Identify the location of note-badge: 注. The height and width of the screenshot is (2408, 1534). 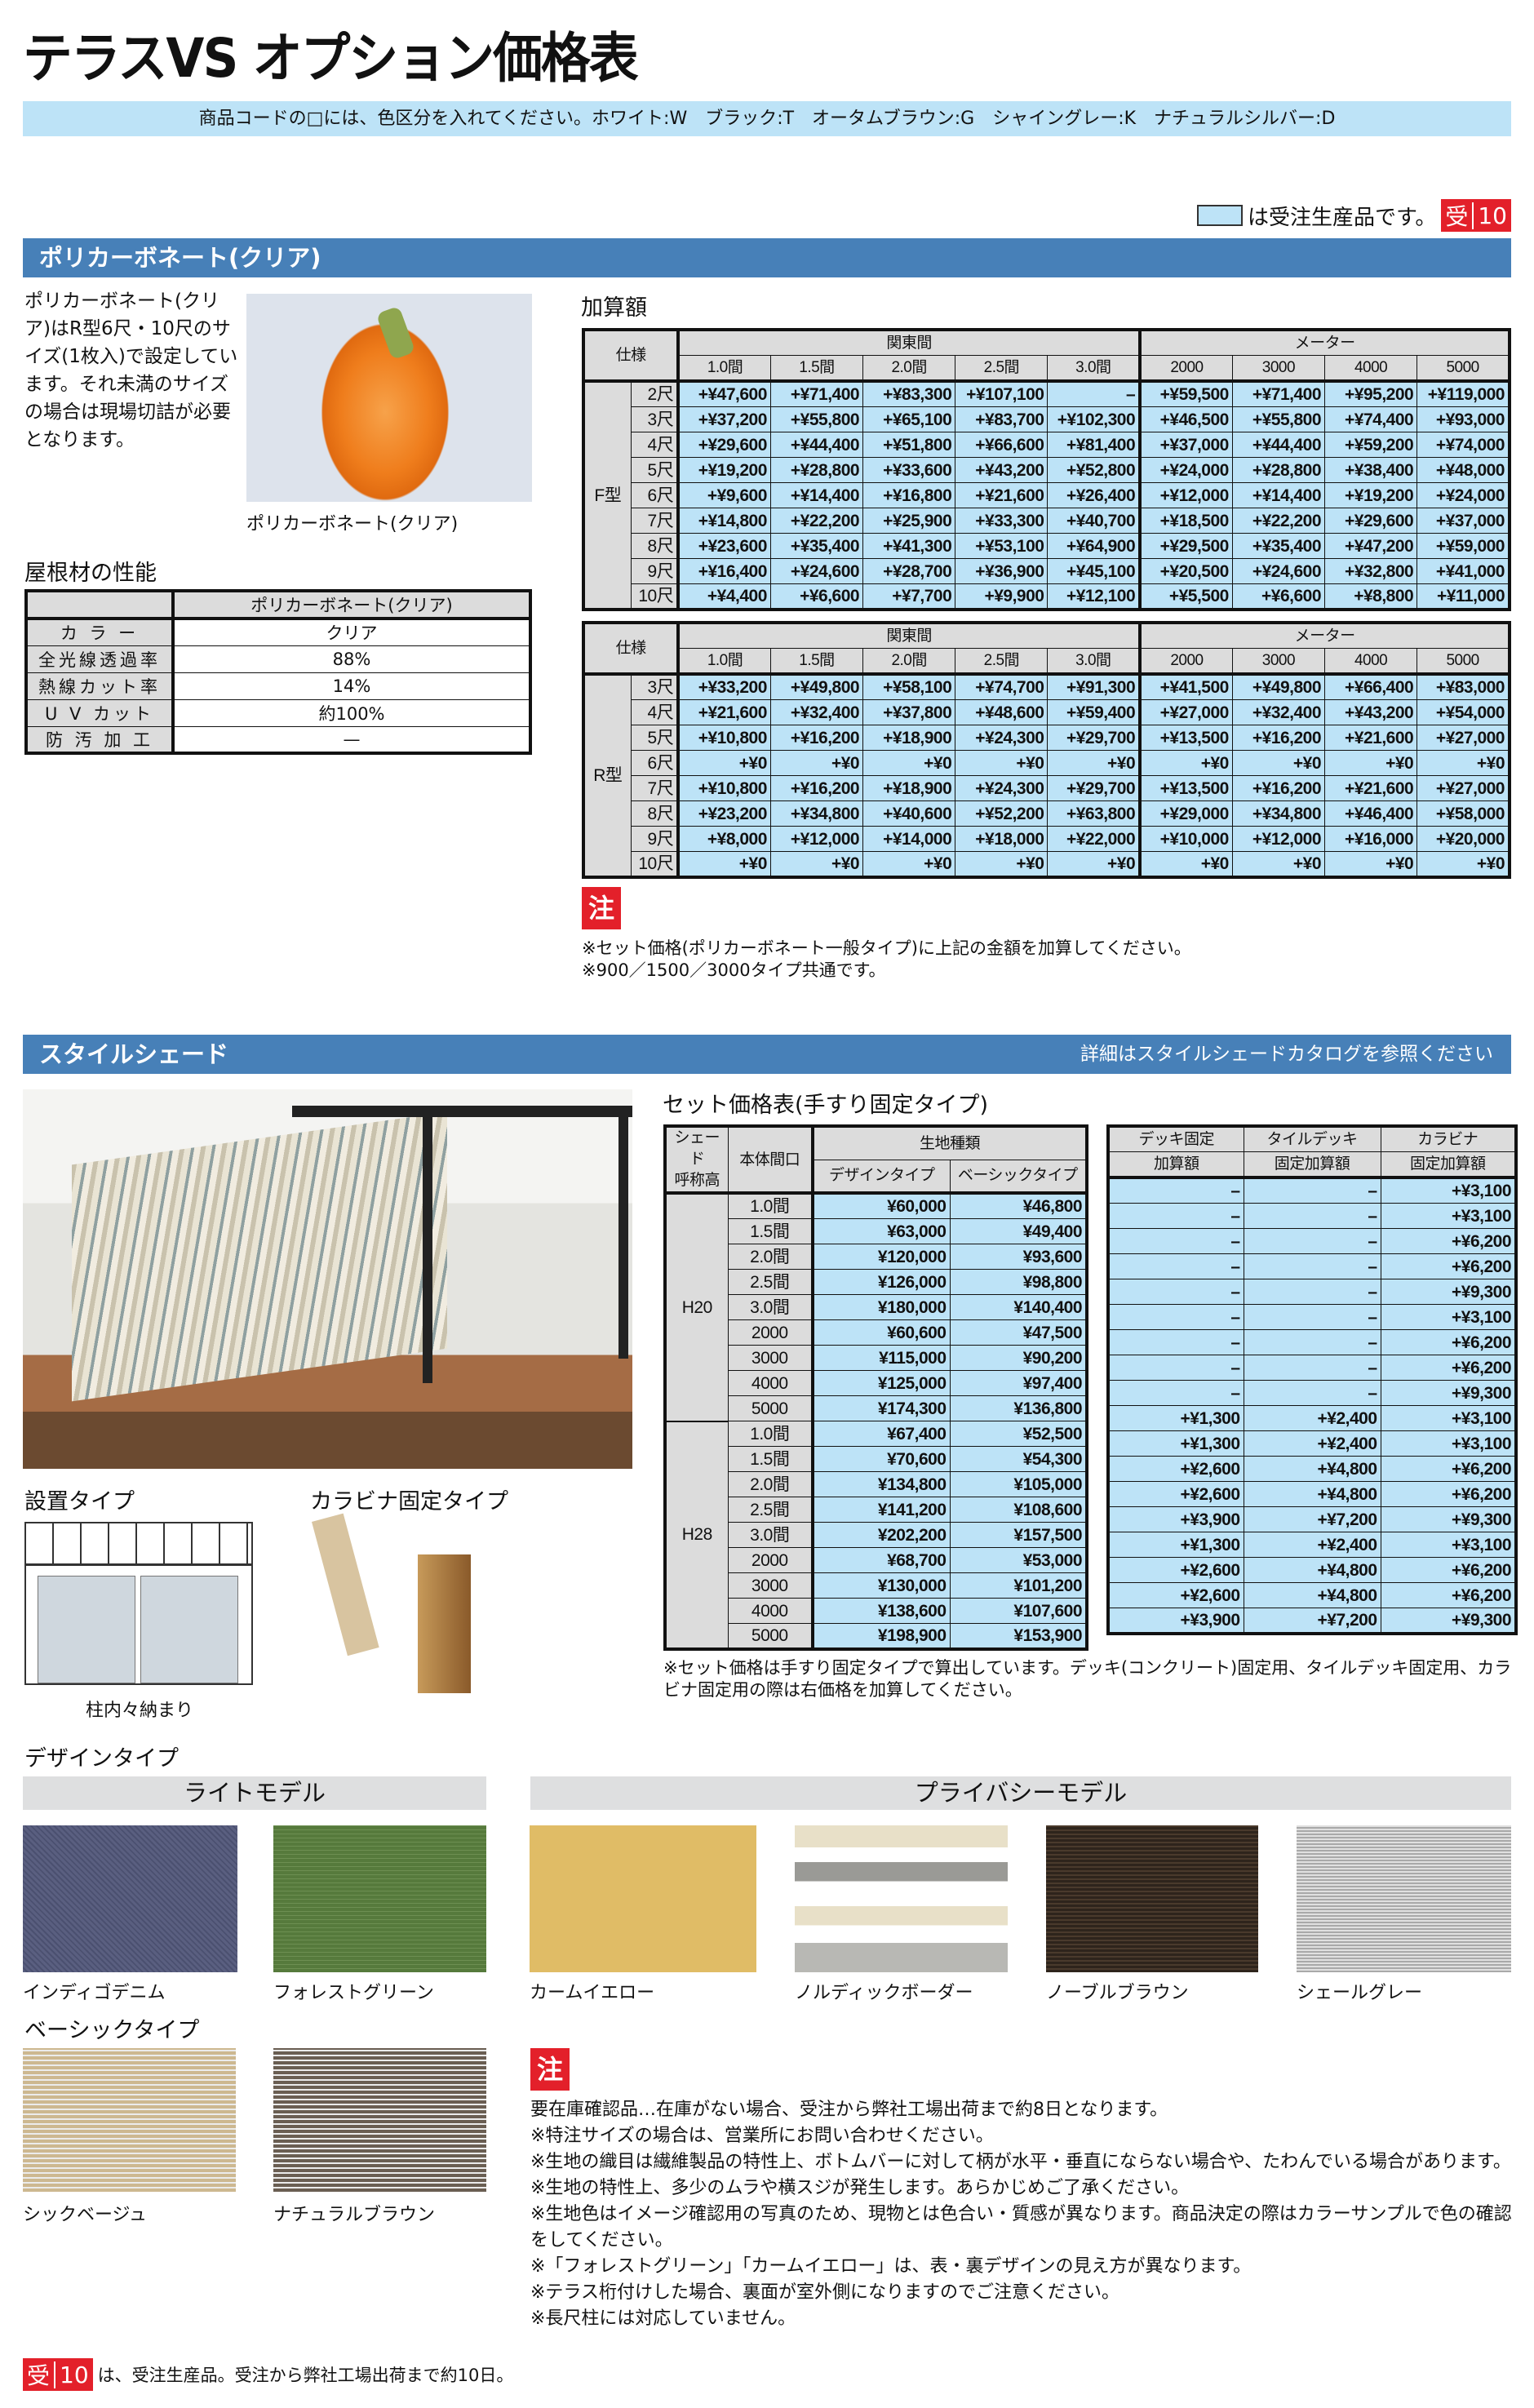
(601, 908).